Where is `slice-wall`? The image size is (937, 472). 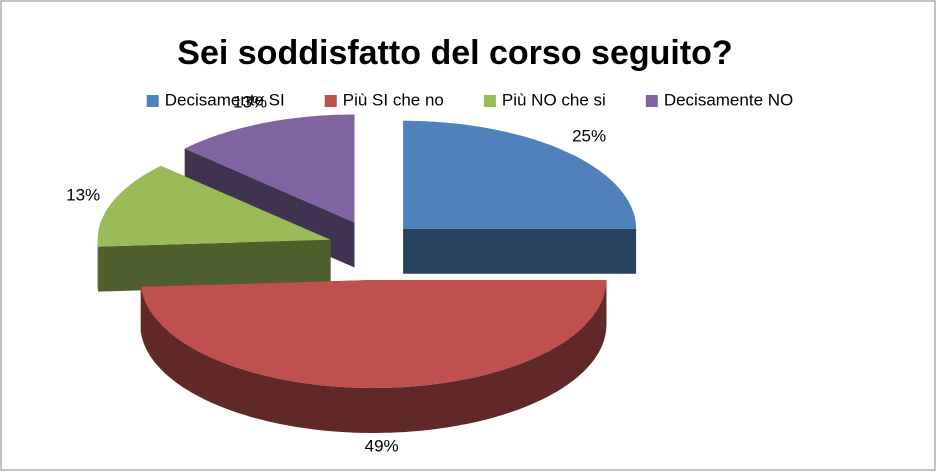
slice-wall is located at coordinates (520, 251).